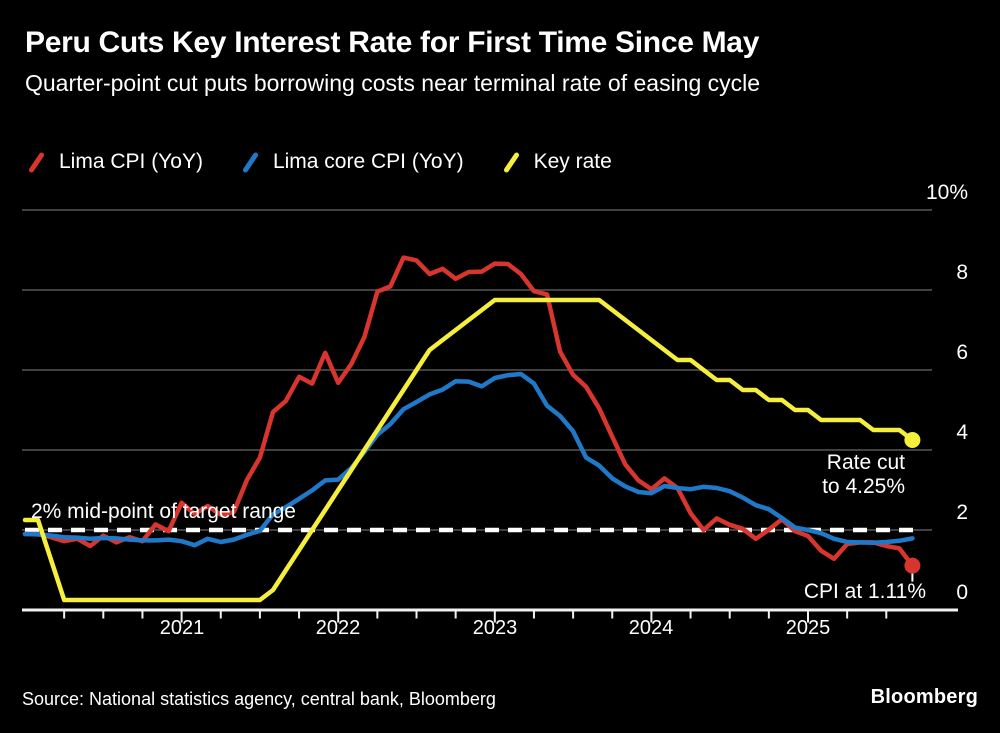 The image size is (1000, 733). What do you see at coordinates (962, 352) in the screenshot?
I see `y-axis-label-6: 6` at bounding box center [962, 352].